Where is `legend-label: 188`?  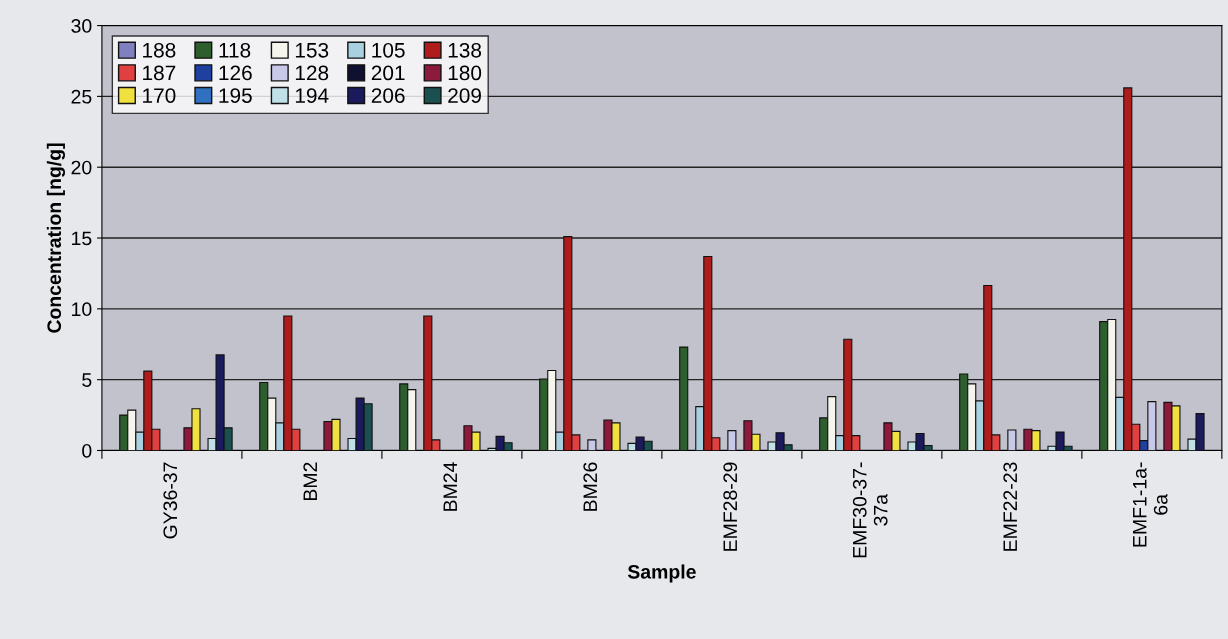 legend-label: 188 is located at coordinates (159, 50).